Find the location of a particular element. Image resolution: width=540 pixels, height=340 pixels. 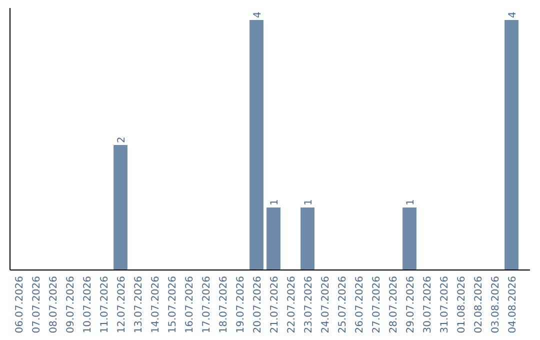

x-tick-label: 28.07.2026 is located at coordinates (394, 305).